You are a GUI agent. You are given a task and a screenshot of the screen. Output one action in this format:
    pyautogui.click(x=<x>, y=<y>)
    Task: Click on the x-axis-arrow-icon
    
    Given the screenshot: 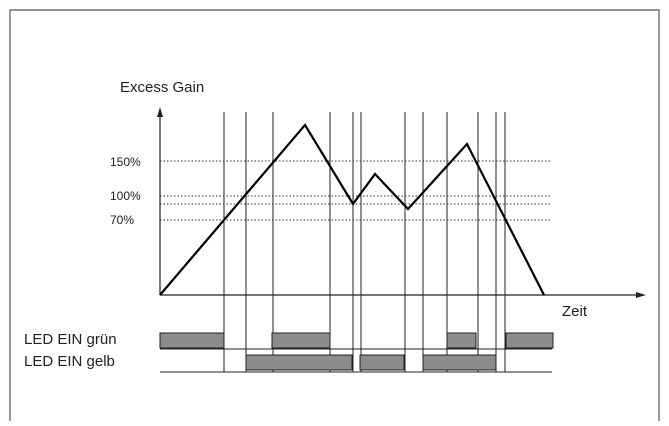 What is the action you would take?
    pyautogui.click(x=641, y=295)
    